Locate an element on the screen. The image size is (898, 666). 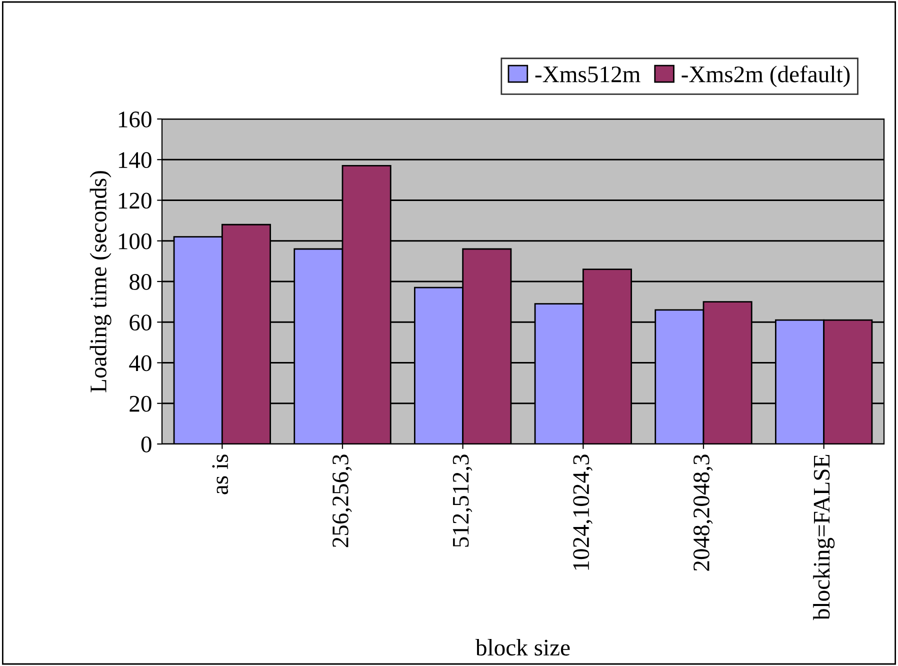
y-axis-title: Loading time (seconds) is located at coordinates (101, 281).